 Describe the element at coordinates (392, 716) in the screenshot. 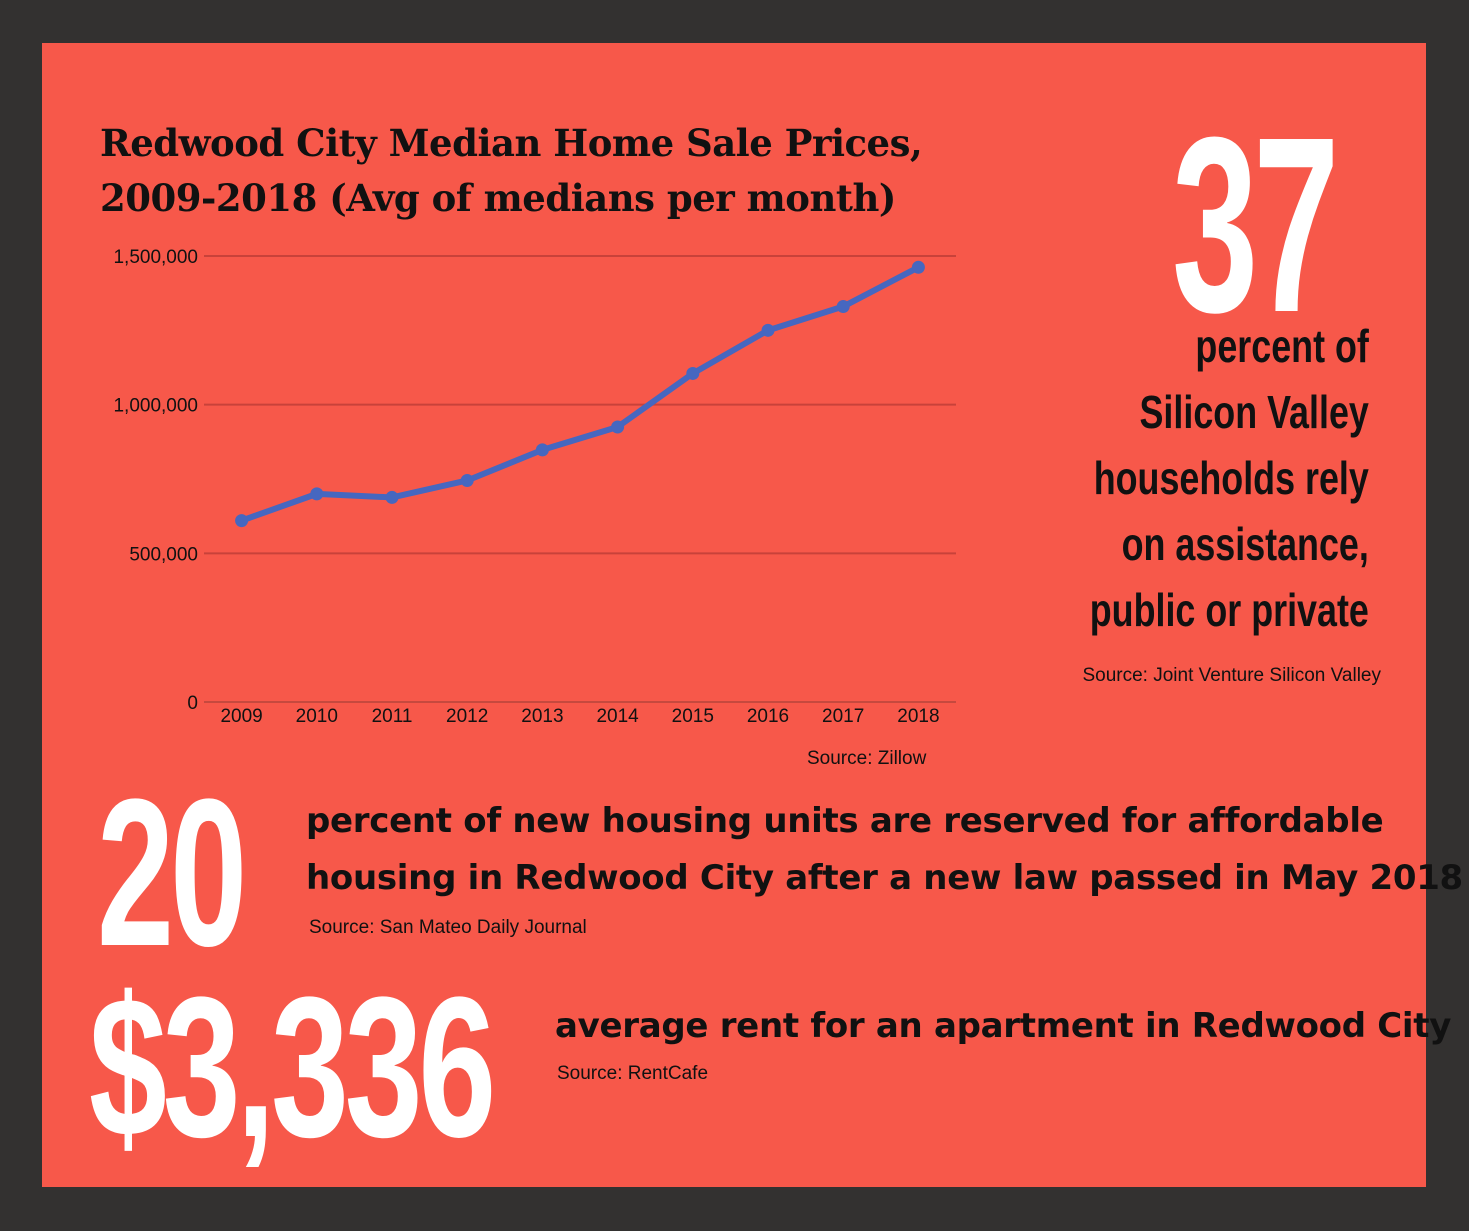

I see `x-tick-label: 2011` at that location.